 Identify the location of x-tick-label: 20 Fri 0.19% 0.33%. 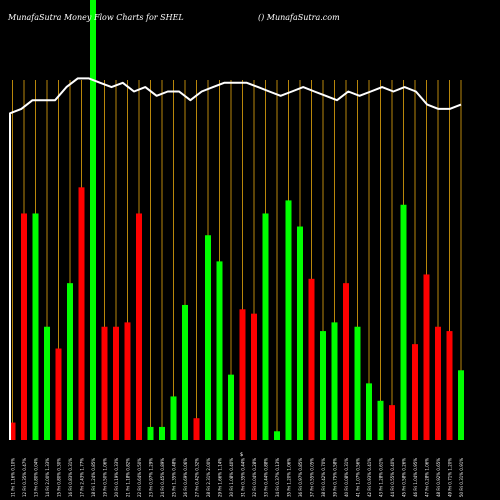
(116, 477).